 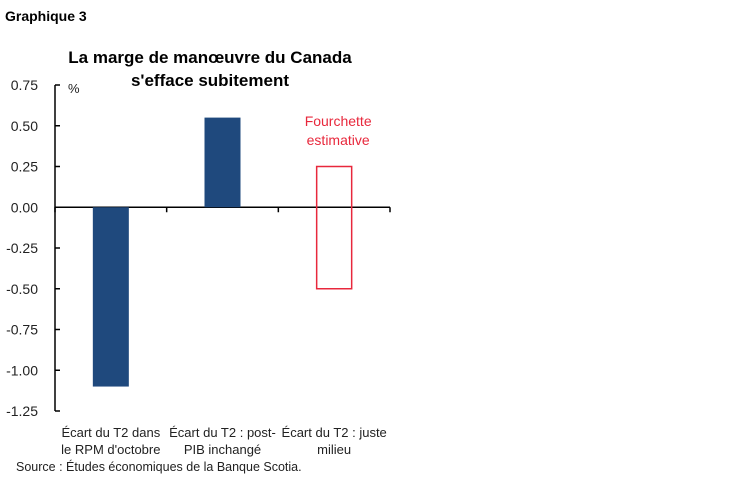 What do you see at coordinates (222, 449) in the screenshot?
I see `x-tick-label: PIB inchangé` at bounding box center [222, 449].